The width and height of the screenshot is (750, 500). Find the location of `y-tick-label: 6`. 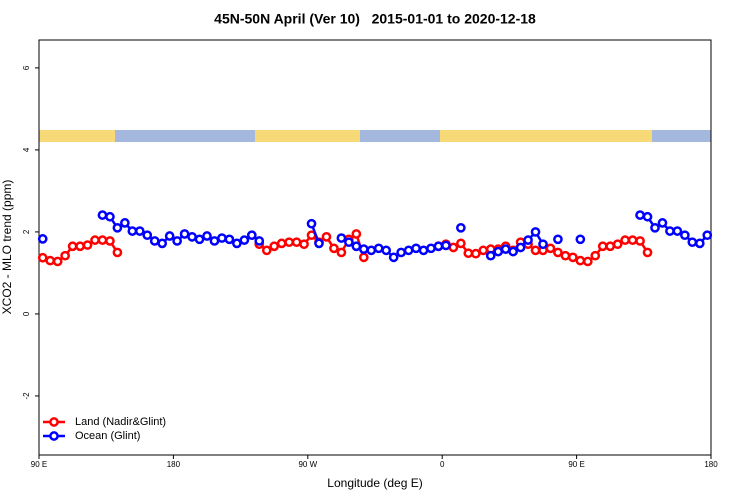

y-tick-label: 6 is located at coordinates (26, 67).